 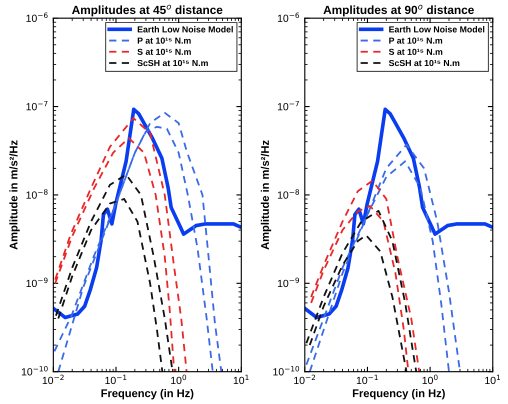 What do you see at coordinates (398, 10) in the screenshot?
I see `chart-title: Amplitudes at 90$^{o}$ distance` at bounding box center [398, 10].